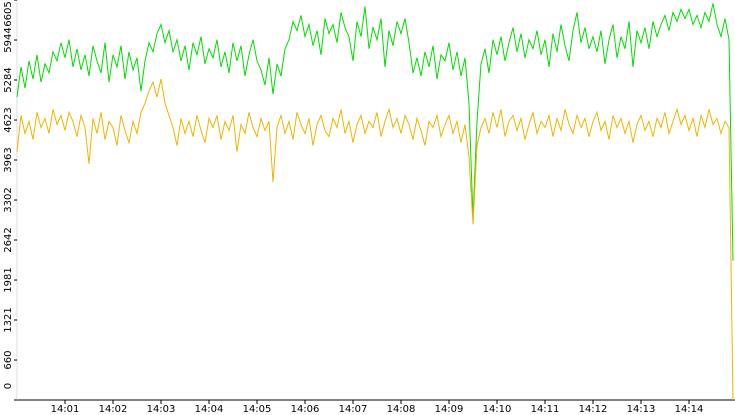 The image size is (735, 415). I want to click on x-tick-label: 14:10, so click(497, 409).